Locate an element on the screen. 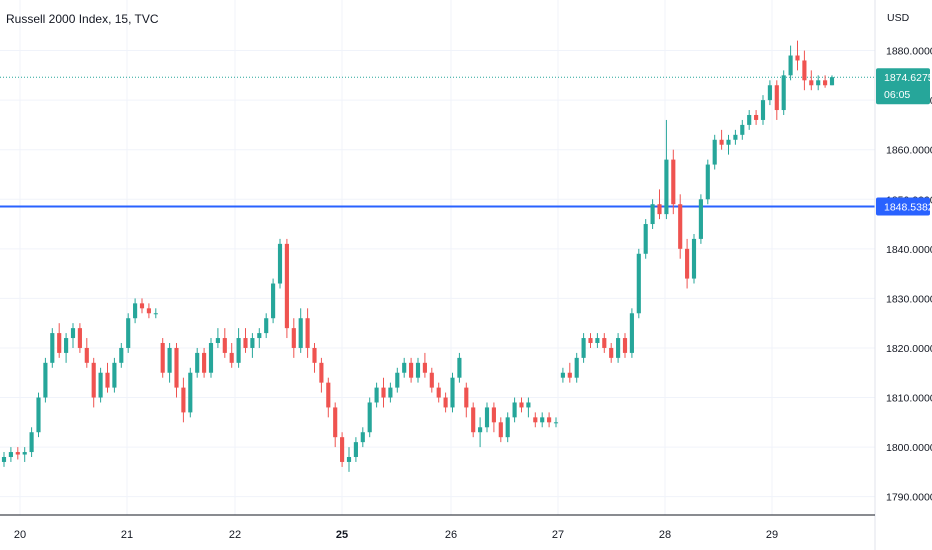 The width and height of the screenshot is (932, 550). time-tick-label: 25 is located at coordinates (342, 535).